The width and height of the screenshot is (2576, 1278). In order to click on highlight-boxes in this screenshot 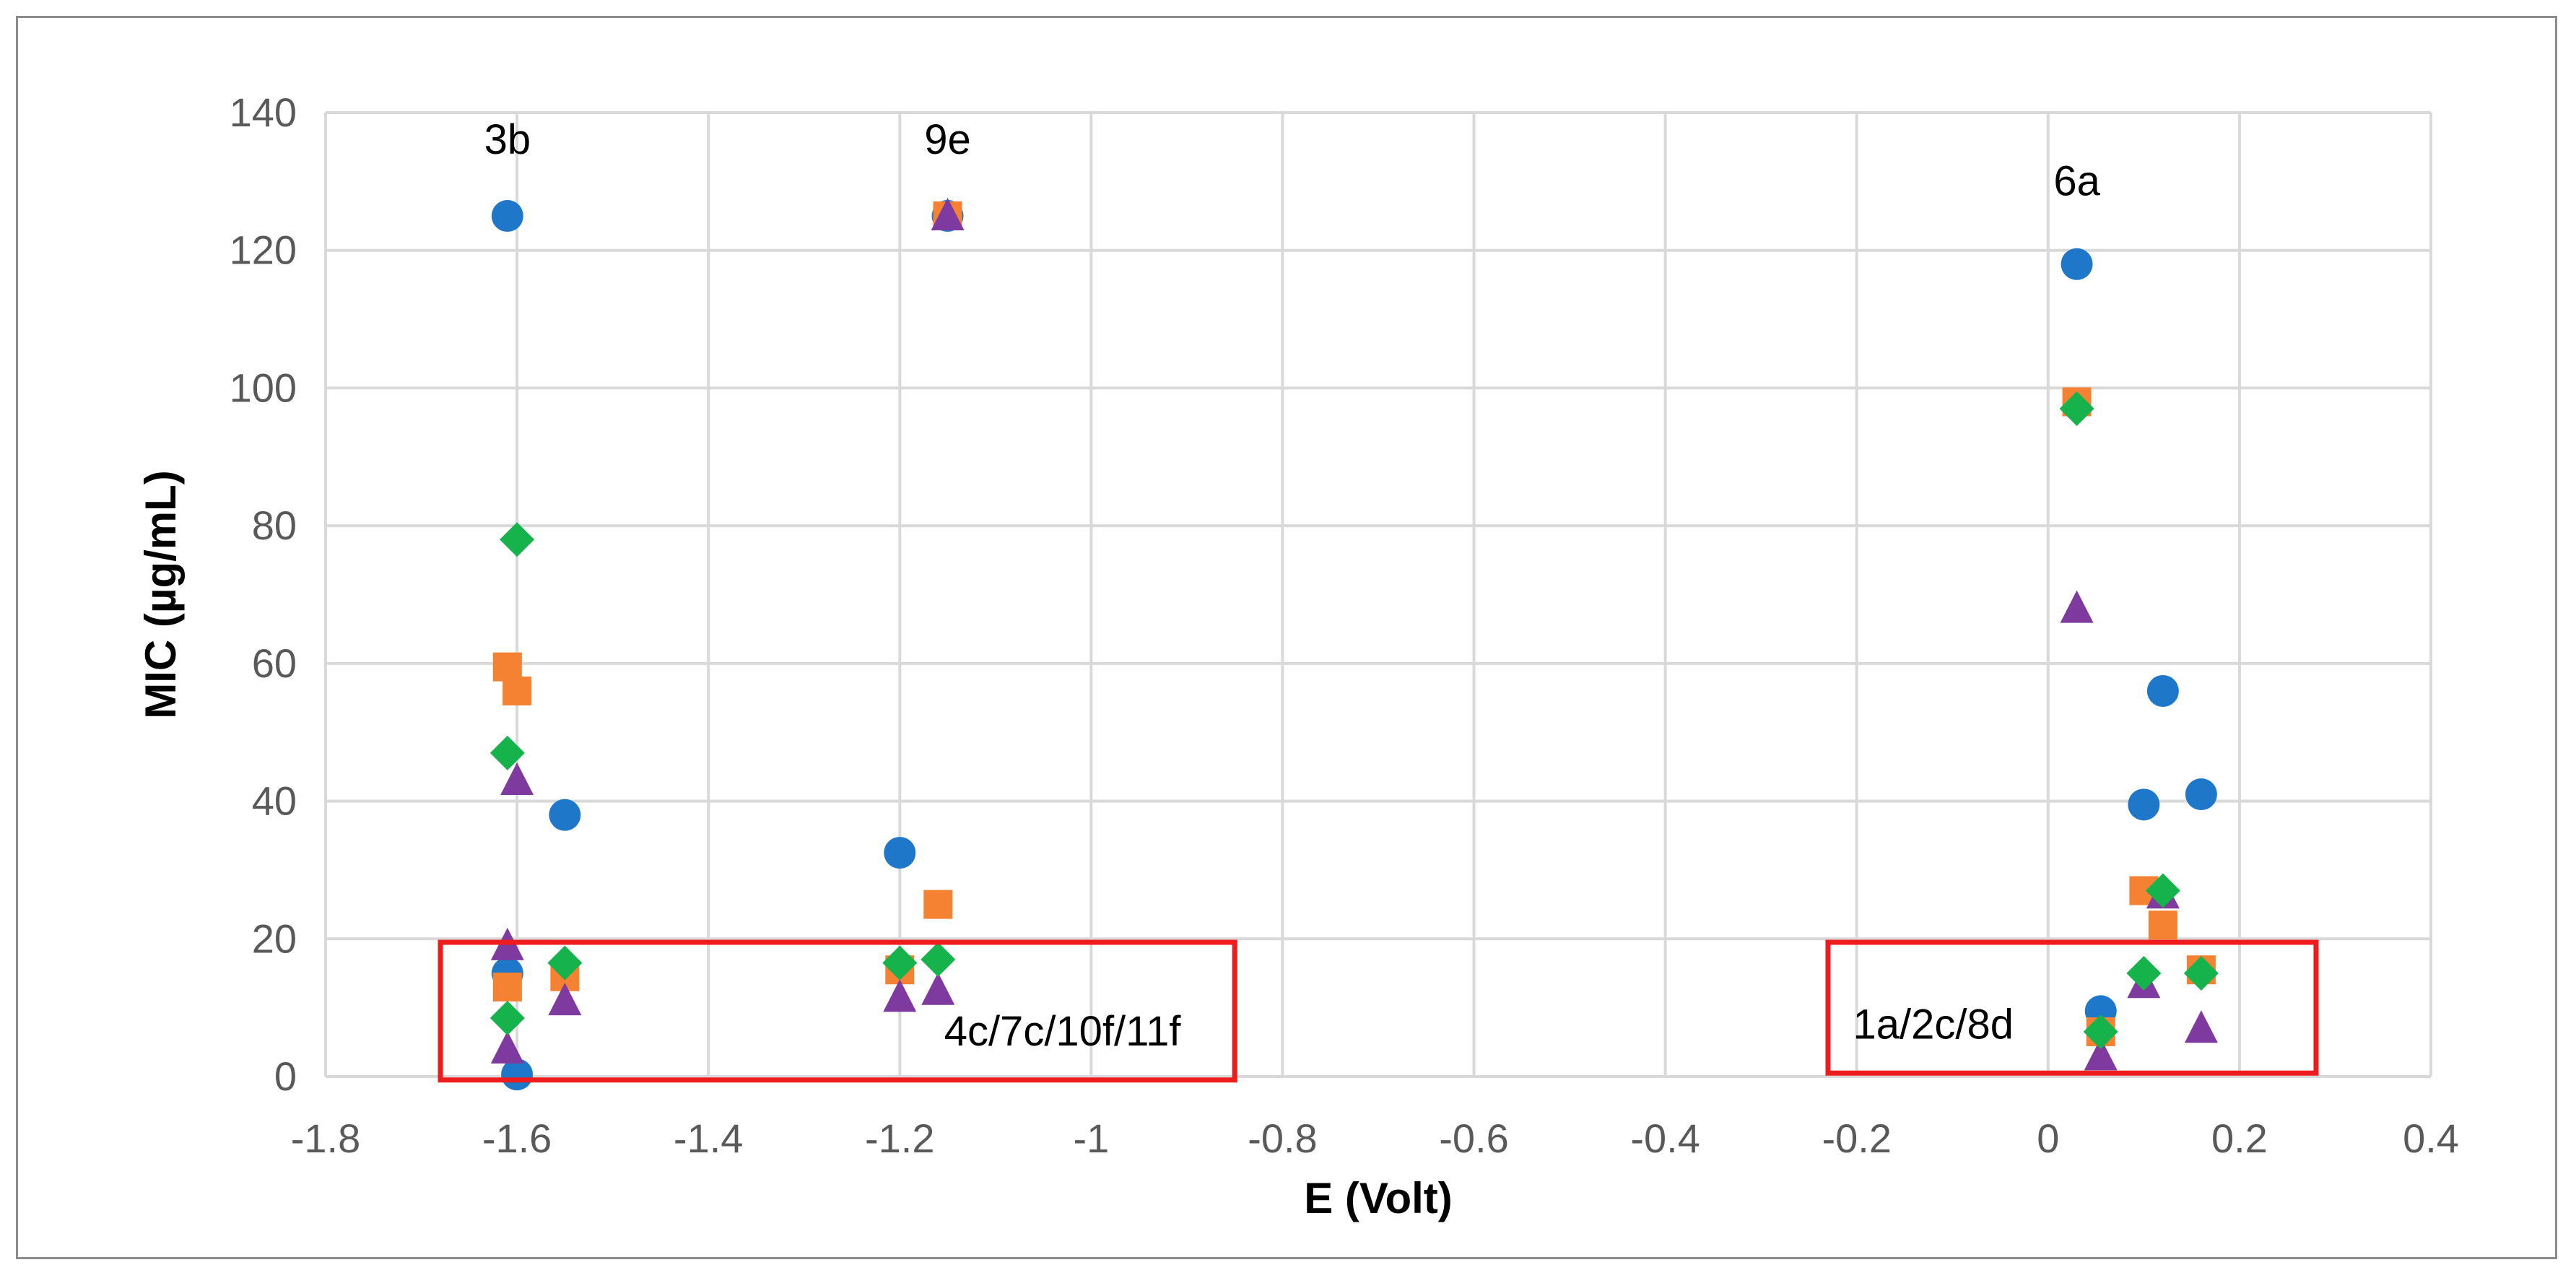, I will do `click(1378, 1011)`.